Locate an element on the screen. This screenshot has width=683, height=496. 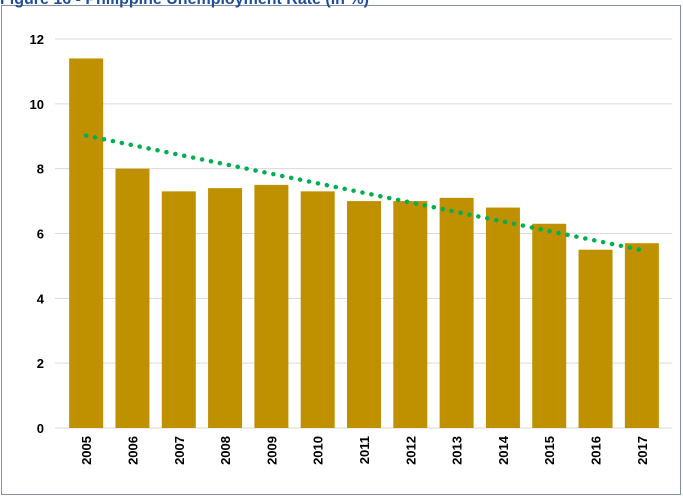
x-tick-label: 2013 is located at coordinates (457, 450).